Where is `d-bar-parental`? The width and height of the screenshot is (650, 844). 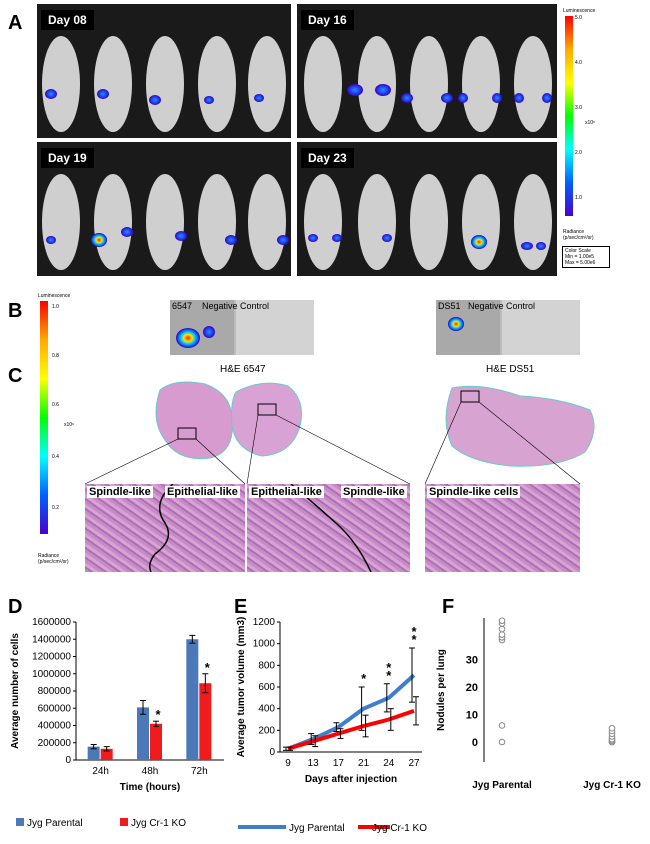 d-bar-parental is located at coordinates (93, 753).